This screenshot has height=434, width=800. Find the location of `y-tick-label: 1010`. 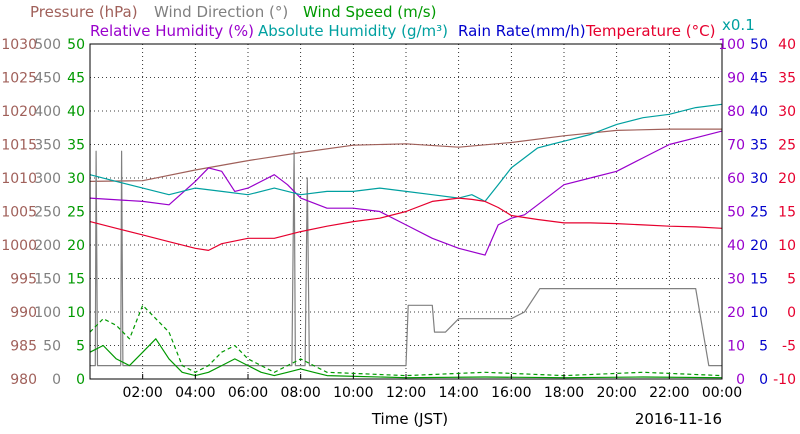

y-tick-label: 1010 is located at coordinates (19, 179).